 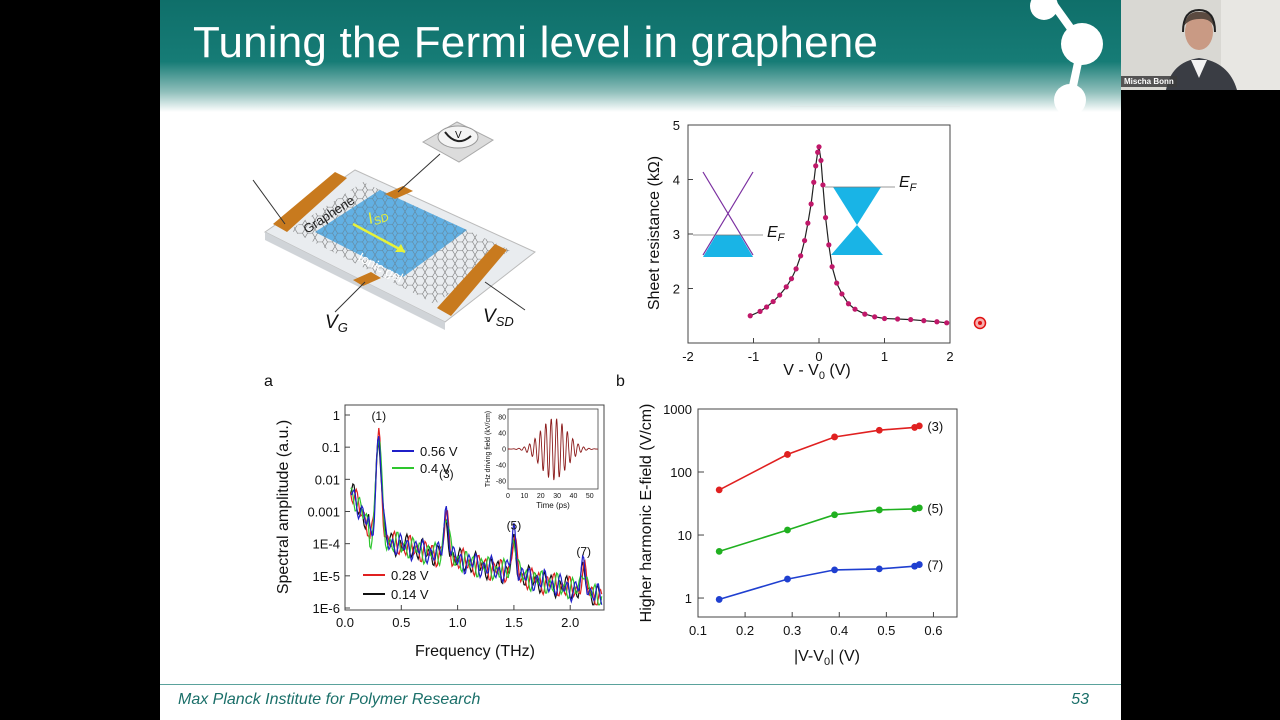 What do you see at coordinates (401, 622) in the screenshot?
I see `x-tick-label: 0.5` at bounding box center [401, 622].